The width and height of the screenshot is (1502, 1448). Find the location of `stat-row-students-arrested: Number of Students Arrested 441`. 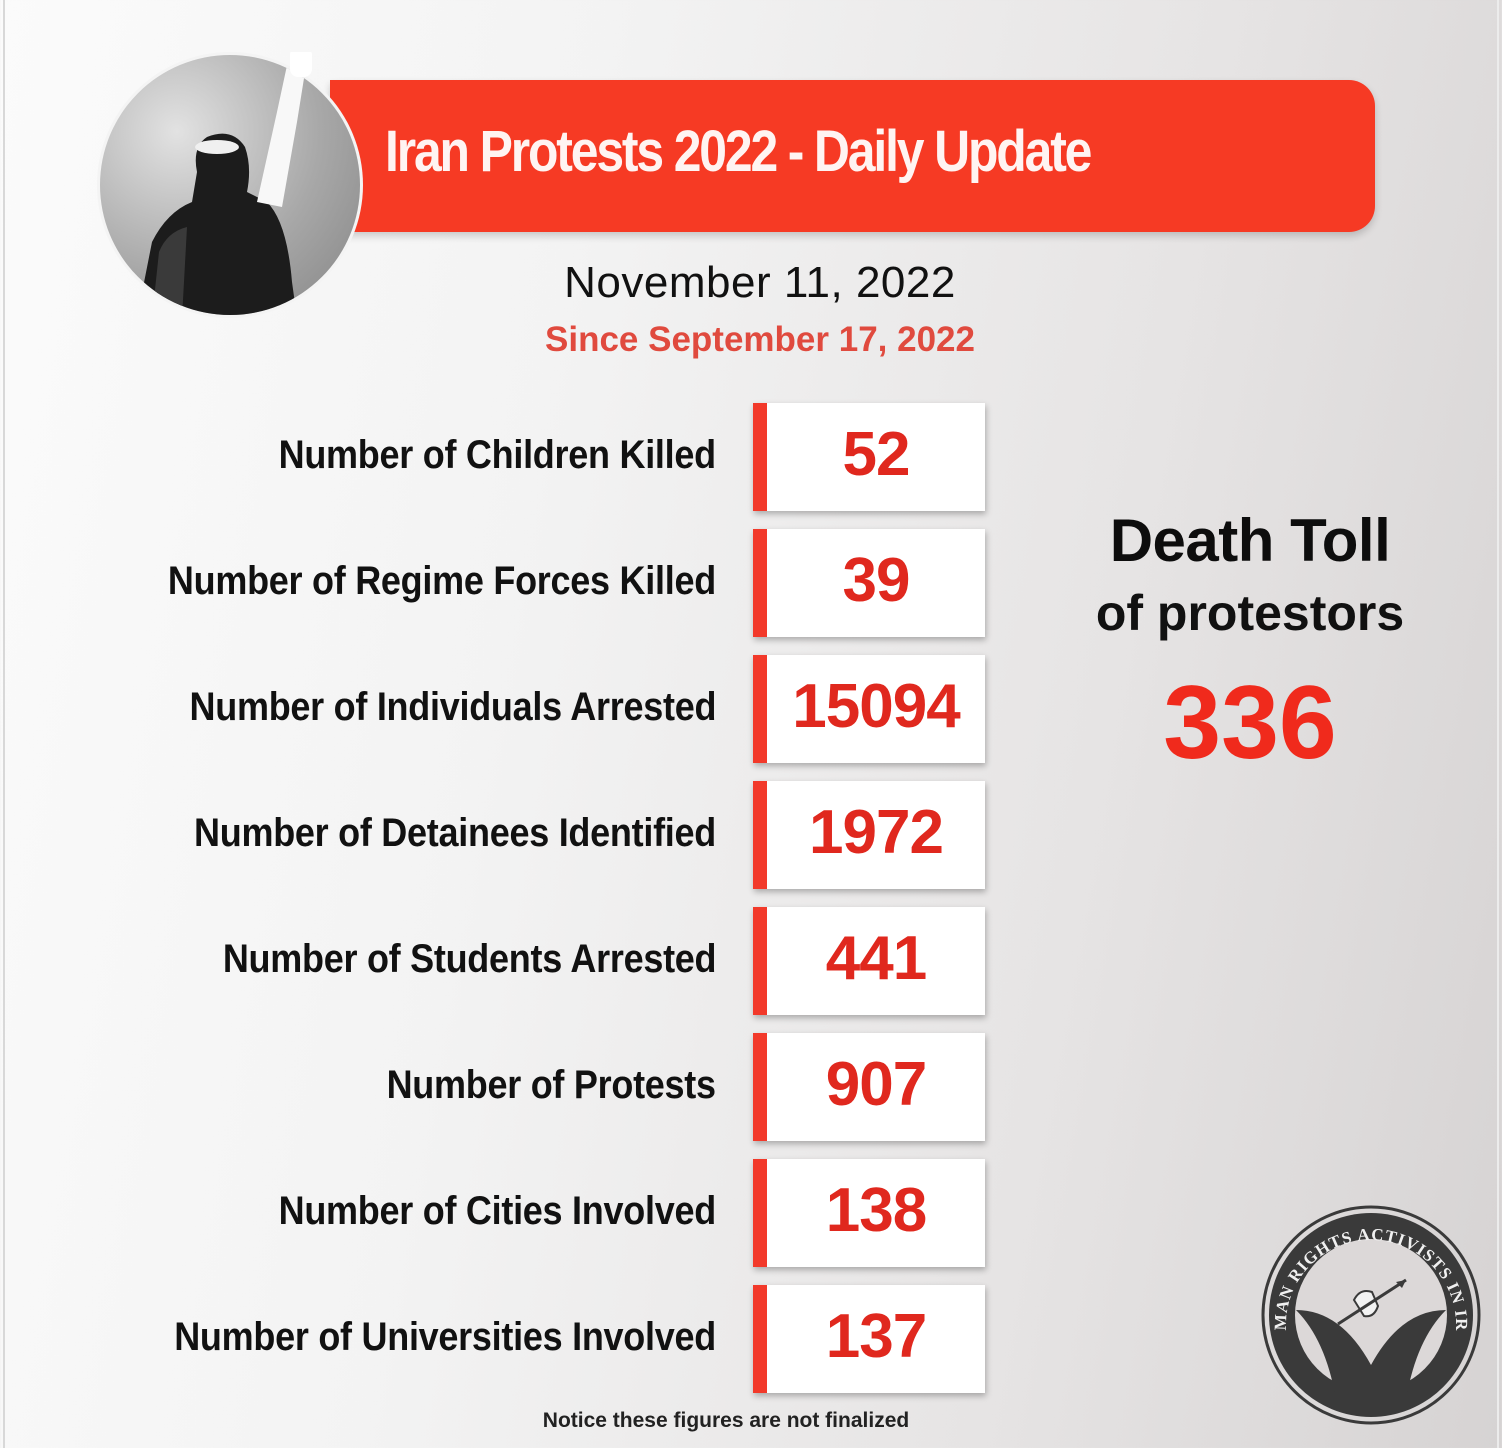

stat-row-students-arrested: Number of Students Arrested 441 is located at coordinates (500, 961).